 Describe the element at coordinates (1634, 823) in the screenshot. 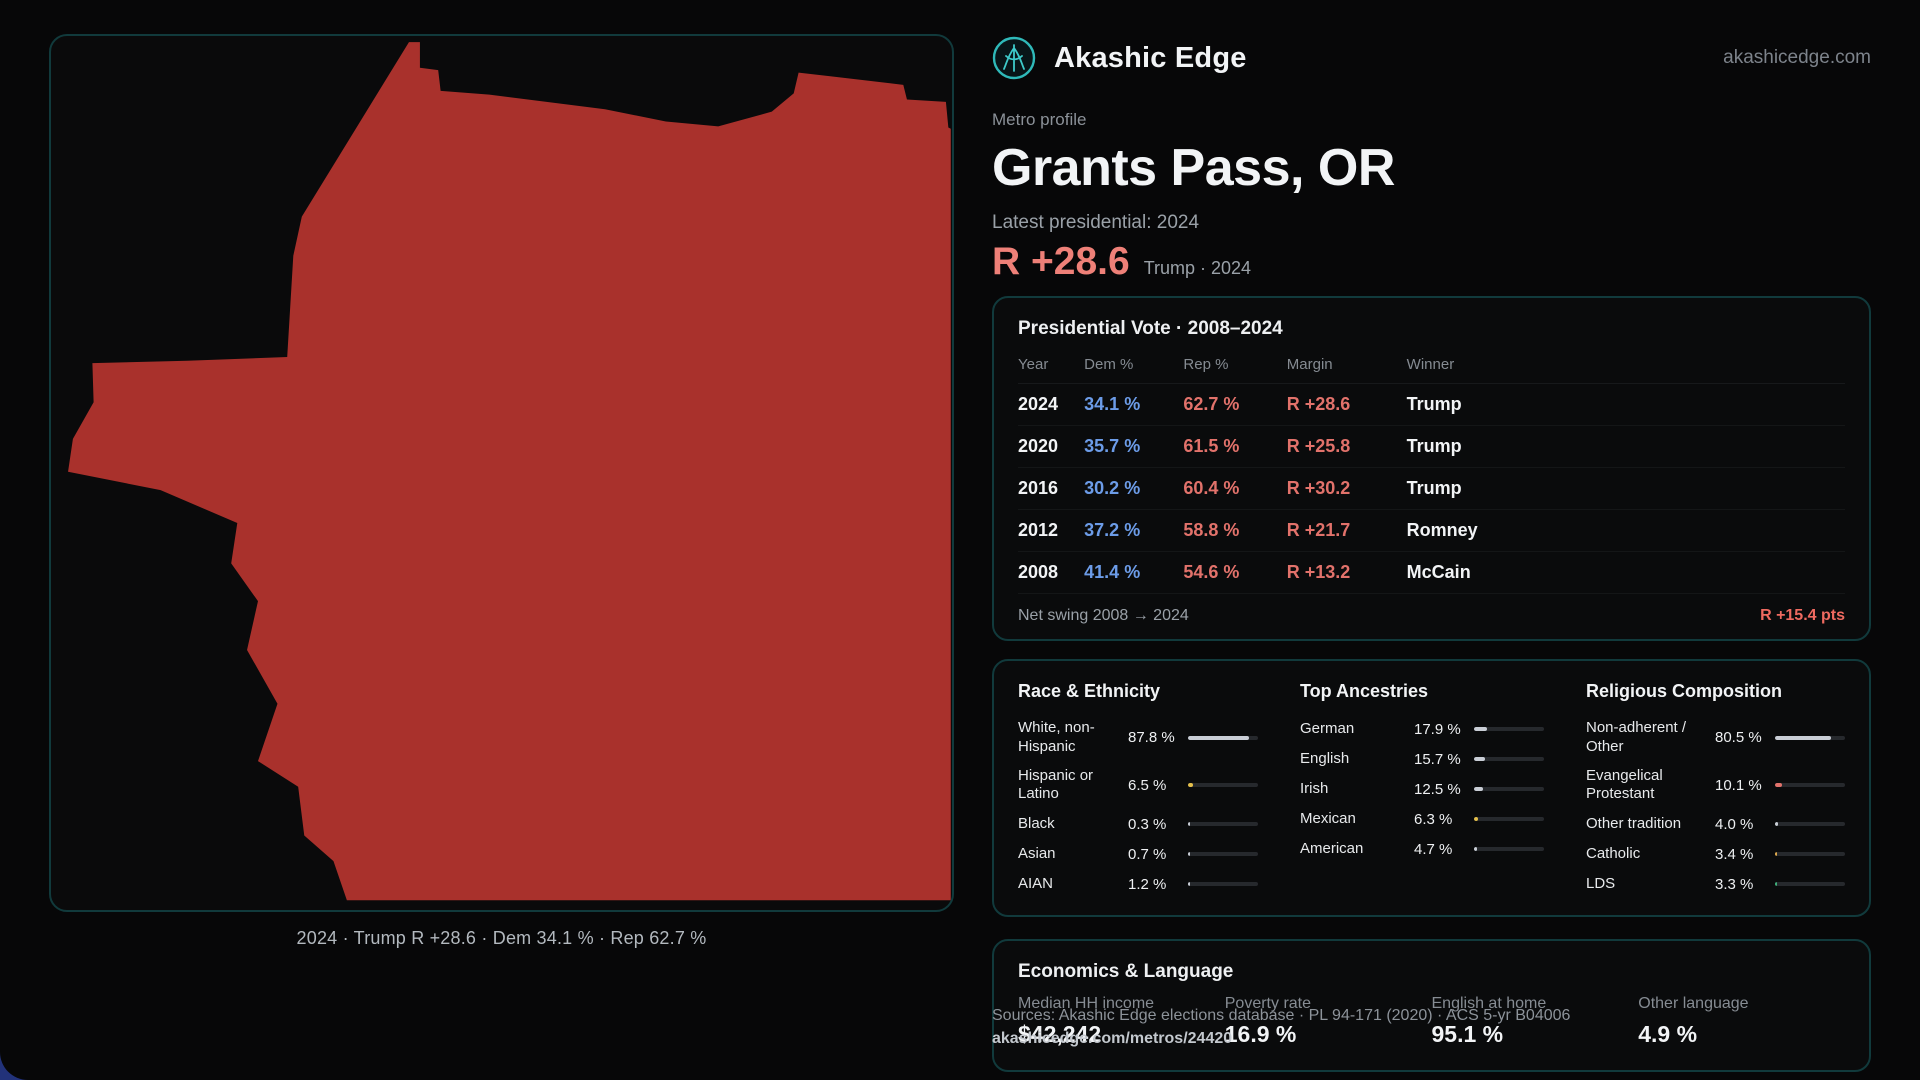

I see `demo-label: Other tradition` at that location.